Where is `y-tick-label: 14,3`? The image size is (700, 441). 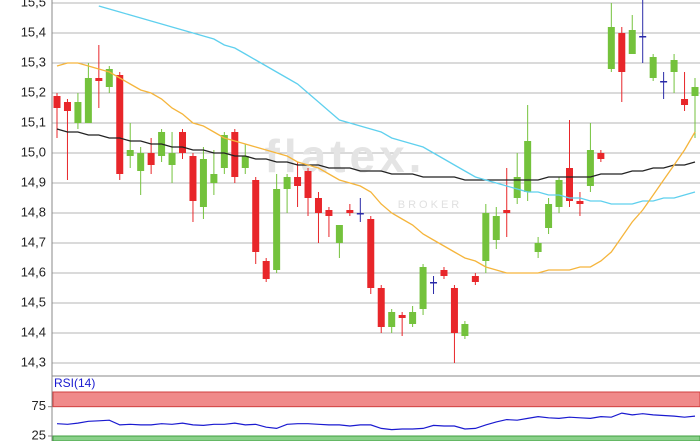 y-tick-label: 14,3 is located at coordinates (33, 361).